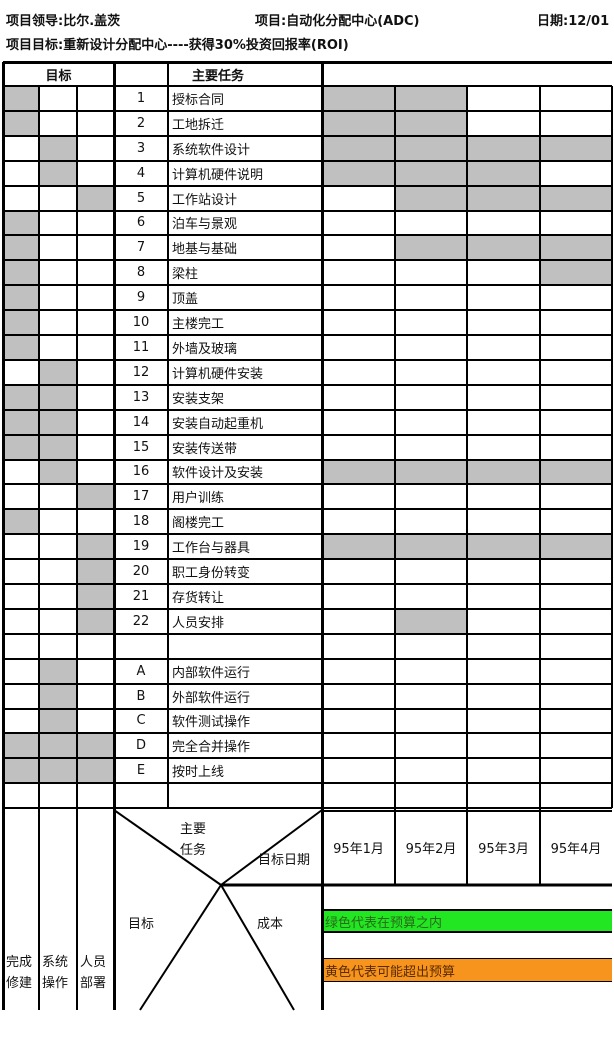  What do you see at coordinates (198, 325) in the screenshot?
I see `task-name: 主楼完工` at bounding box center [198, 325].